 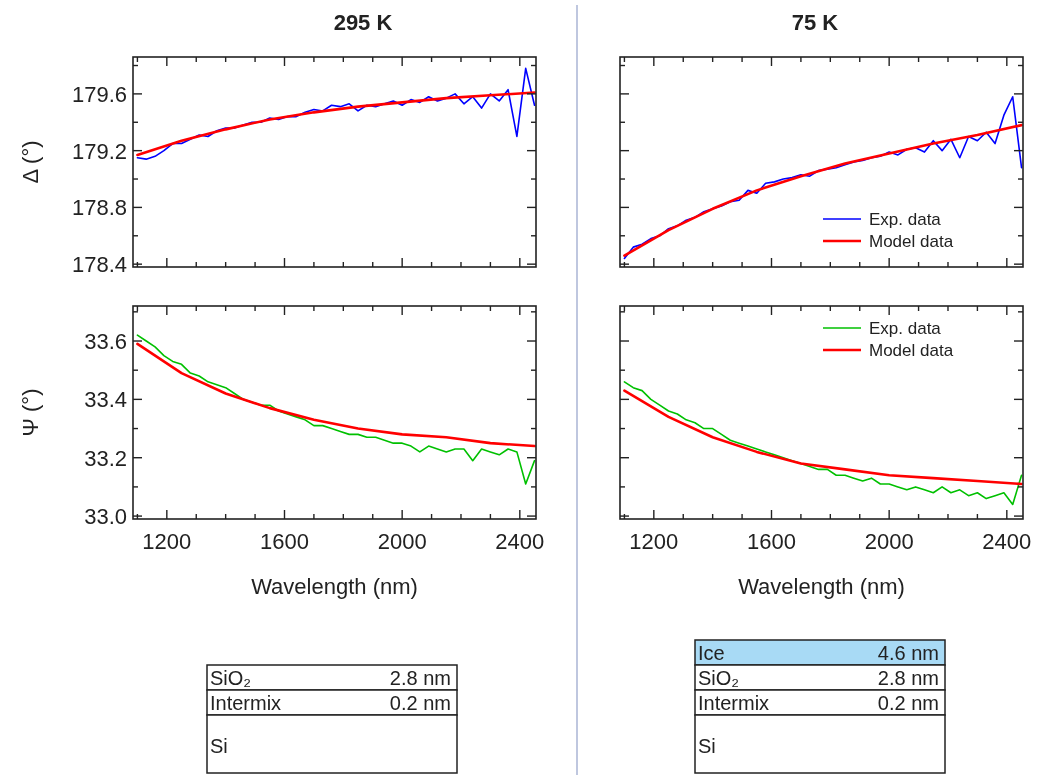 What do you see at coordinates (105, 342) in the screenshot?
I see `y-tick-label: 33.6` at bounding box center [105, 342].